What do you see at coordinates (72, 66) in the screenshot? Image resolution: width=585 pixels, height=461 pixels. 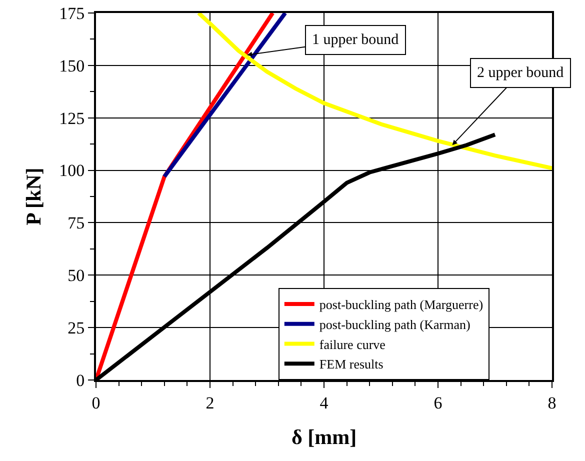 I see `y-tick-label: 150` at bounding box center [72, 66].